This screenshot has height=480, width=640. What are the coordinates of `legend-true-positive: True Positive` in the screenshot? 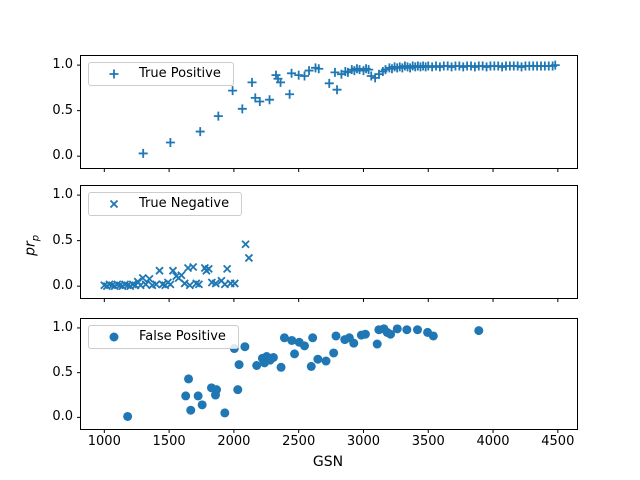 It's located at (161, 74).